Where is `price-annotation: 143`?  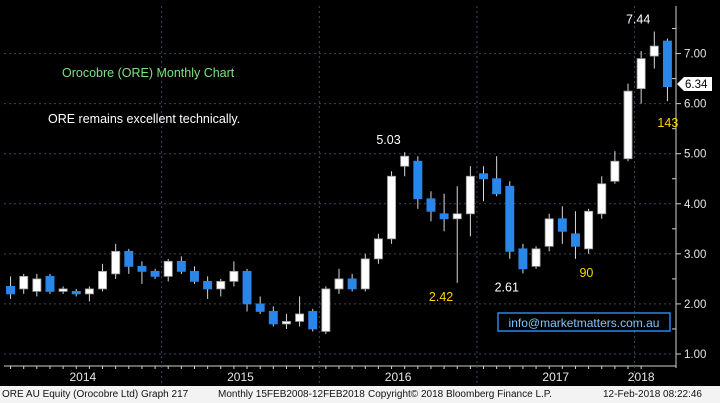
price-annotation: 143 is located at coordinates (667, 123).